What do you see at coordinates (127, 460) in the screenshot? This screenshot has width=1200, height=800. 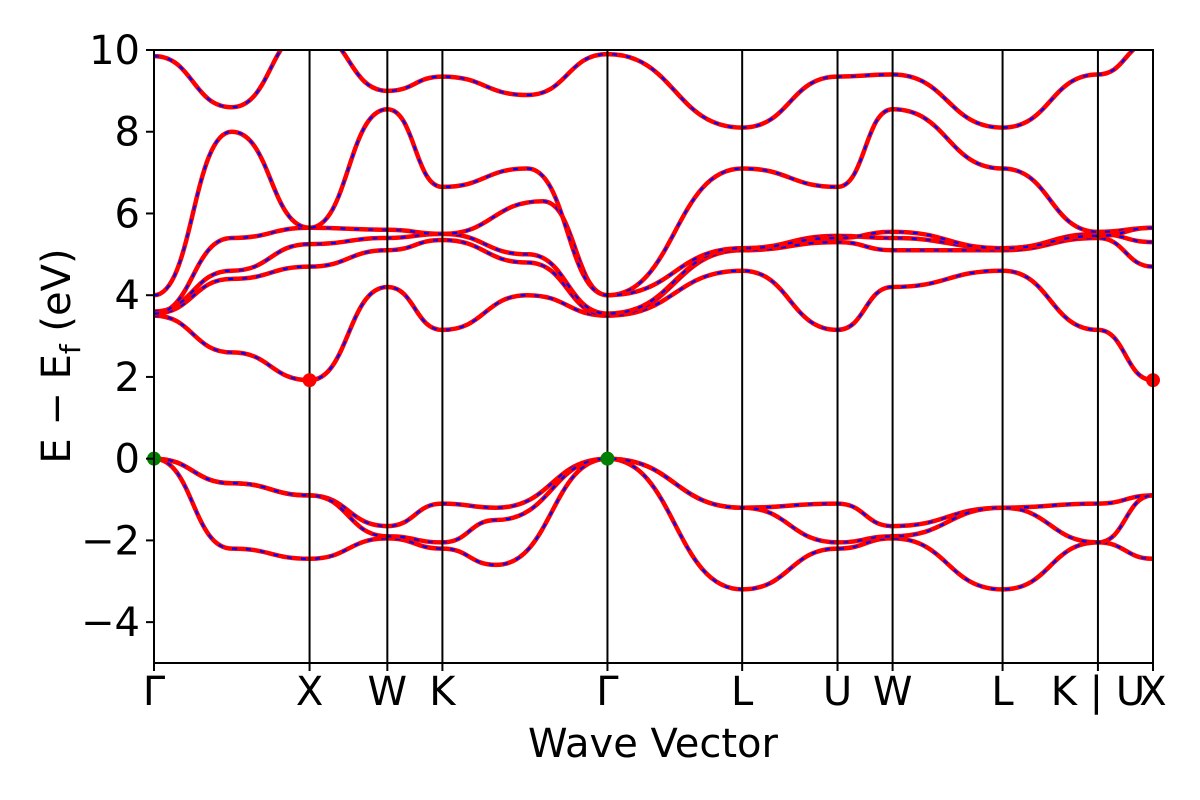 I see `y-tick-label: 0` at bounding box center [127, 460].